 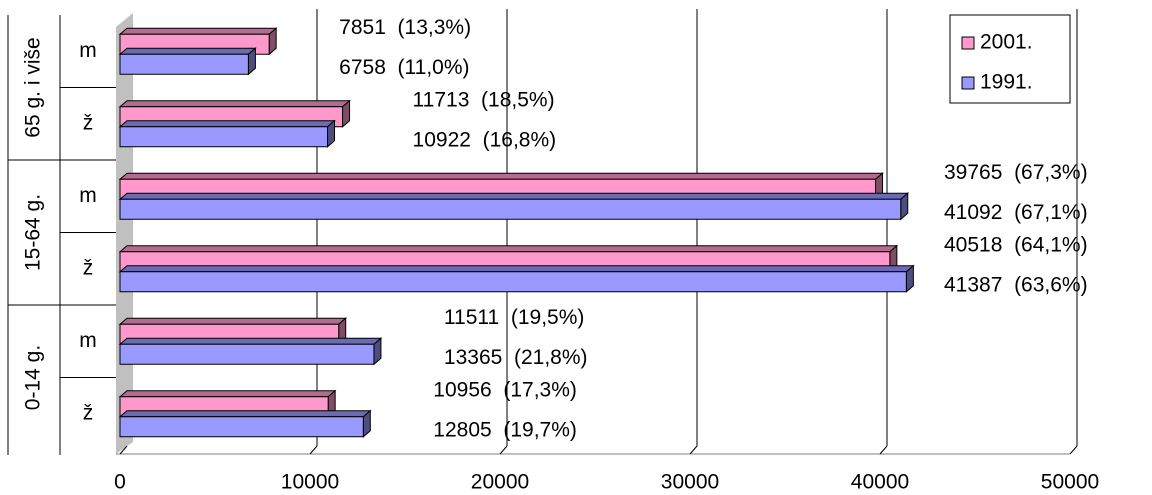 What do you see at coordinates (1016, 244) in the screenshot?
I see `value-label: 40518 (64,1%)` at bounding box center [1016, 244].